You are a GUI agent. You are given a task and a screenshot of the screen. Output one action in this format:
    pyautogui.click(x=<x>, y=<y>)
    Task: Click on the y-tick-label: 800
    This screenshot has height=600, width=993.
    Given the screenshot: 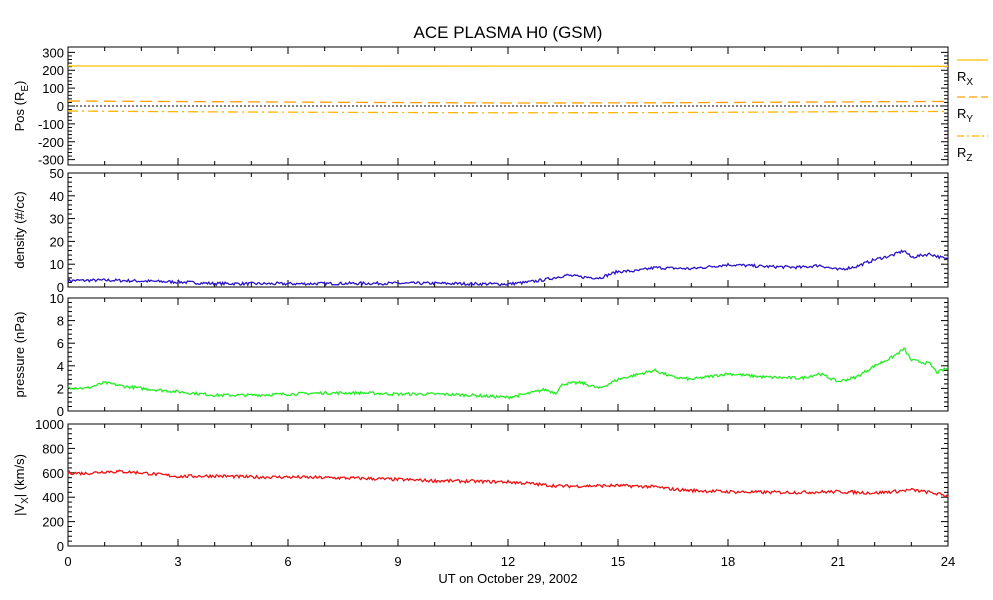 What is the action you would take?
    pyautogui.click(x=53, y=448)
    